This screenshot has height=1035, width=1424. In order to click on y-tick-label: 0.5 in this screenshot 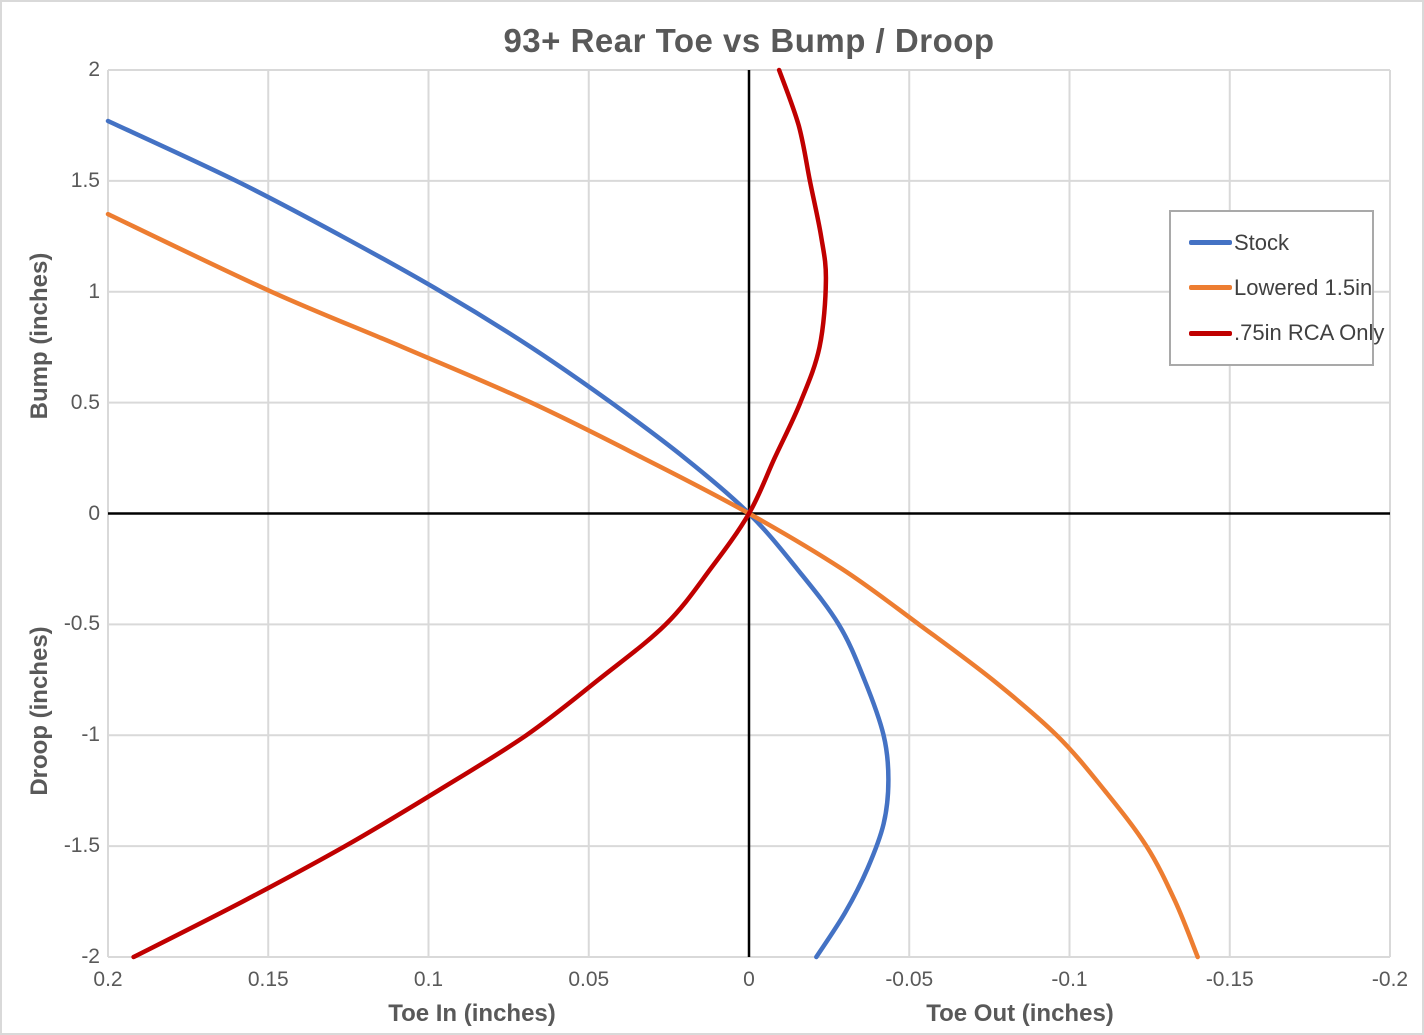, I will do `click(85, 402)`.